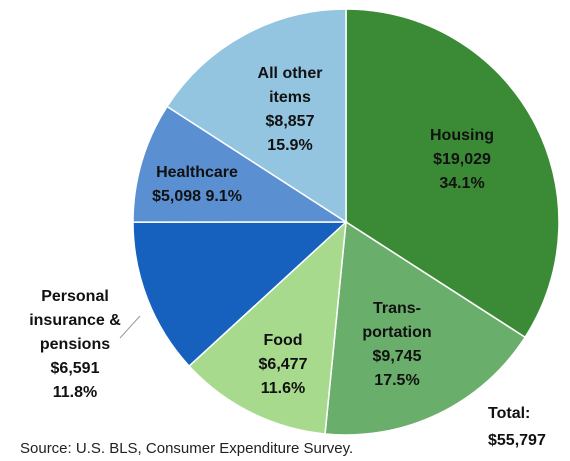  I want to click on value-label: $19,029, so click(462, 159).